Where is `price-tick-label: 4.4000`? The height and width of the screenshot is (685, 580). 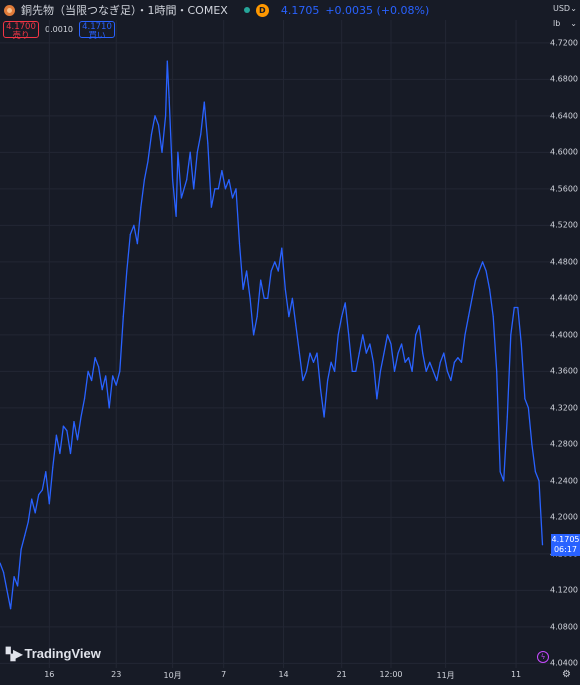
price-tick-label: 4.4000 is located at coordinates (564, 335).